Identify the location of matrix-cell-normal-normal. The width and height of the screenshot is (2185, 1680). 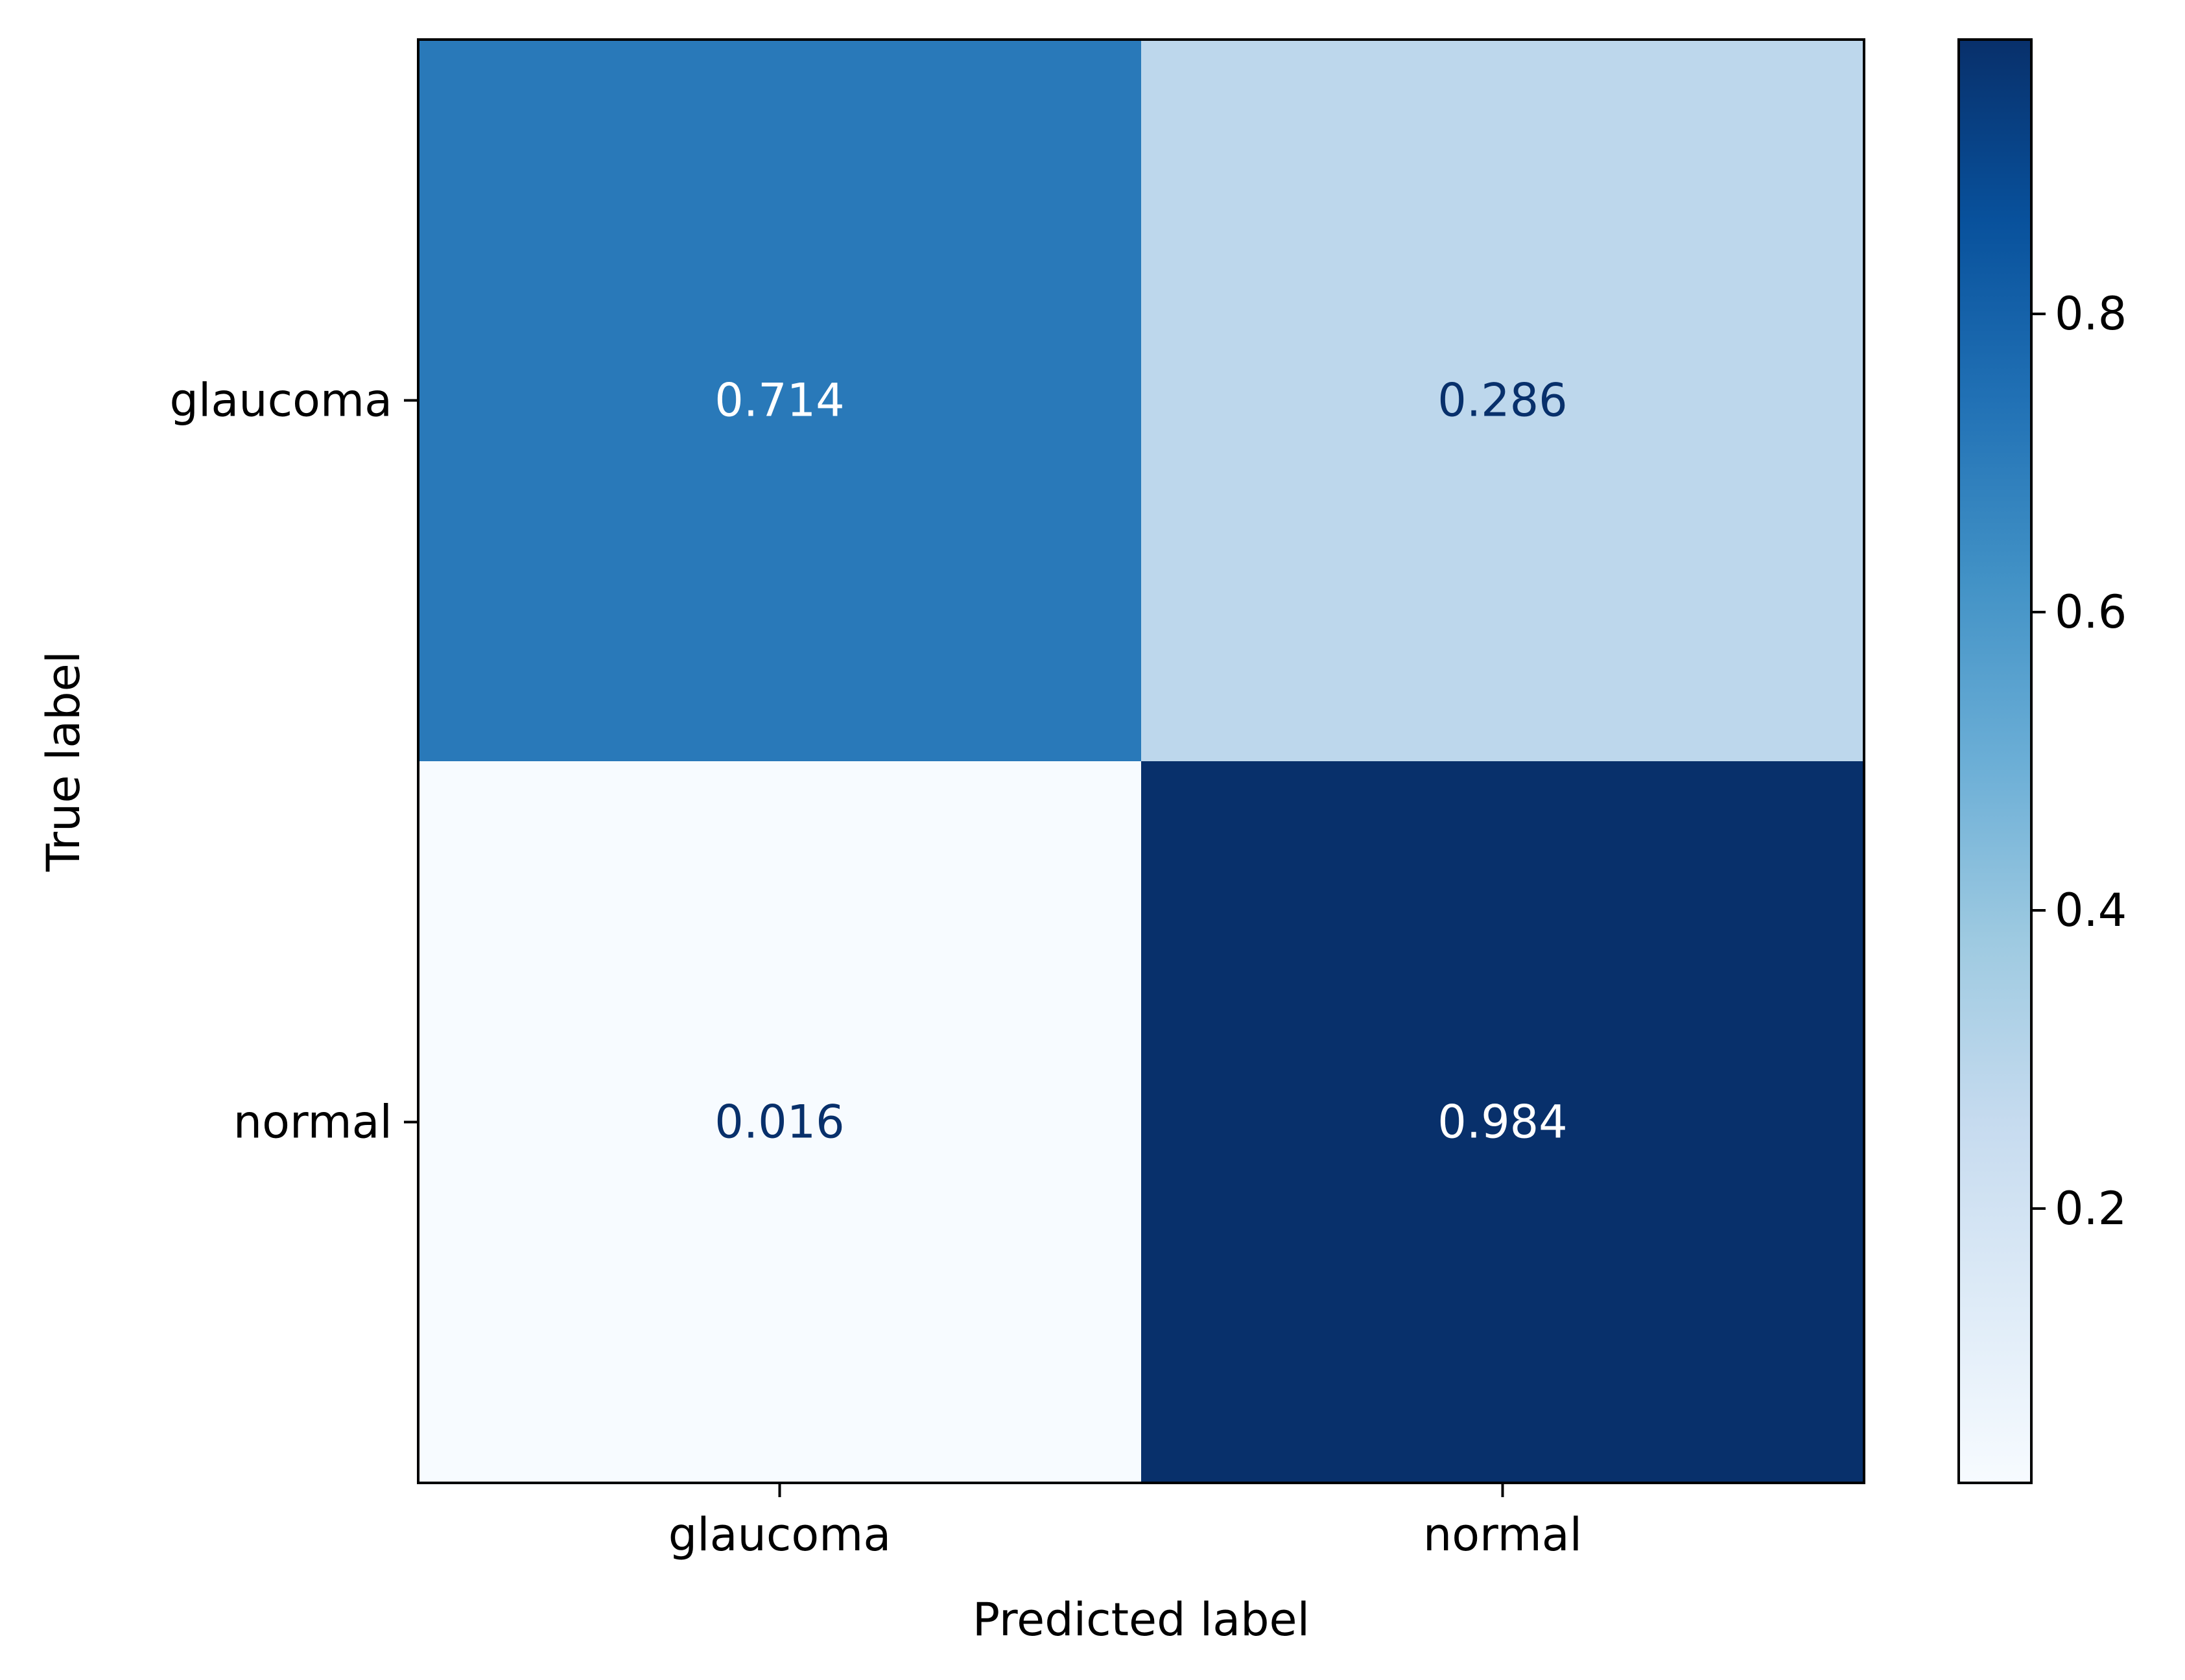
(1503, 1122).